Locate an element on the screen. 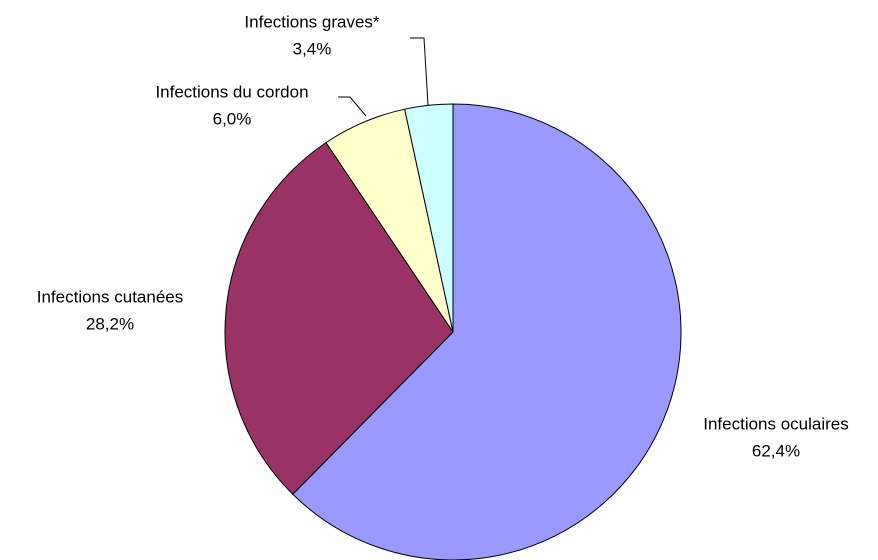  pie-slice is located at coordinates (429, 218).